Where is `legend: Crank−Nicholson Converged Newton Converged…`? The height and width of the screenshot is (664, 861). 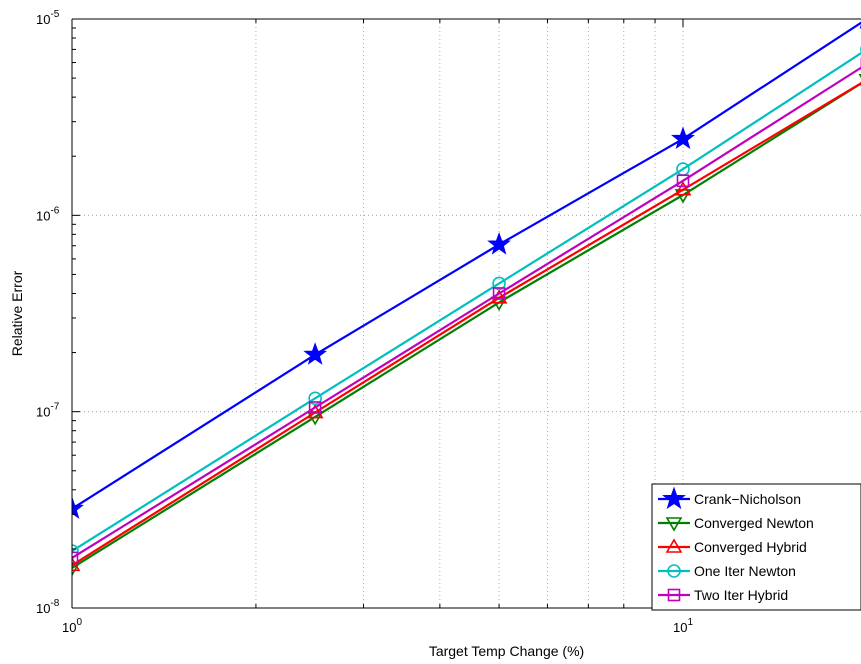
legend: Crank−Nicholson Converged Newton Converged… is located at coordinates (756, 547).